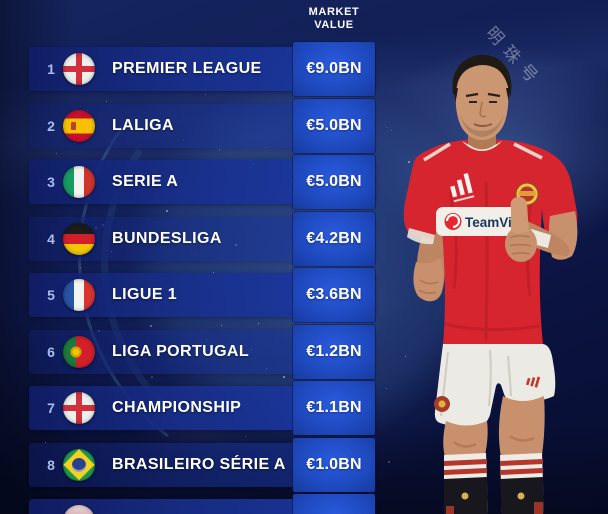  I want to click on league-name: BUNDESLIGA, so click(167, 238).